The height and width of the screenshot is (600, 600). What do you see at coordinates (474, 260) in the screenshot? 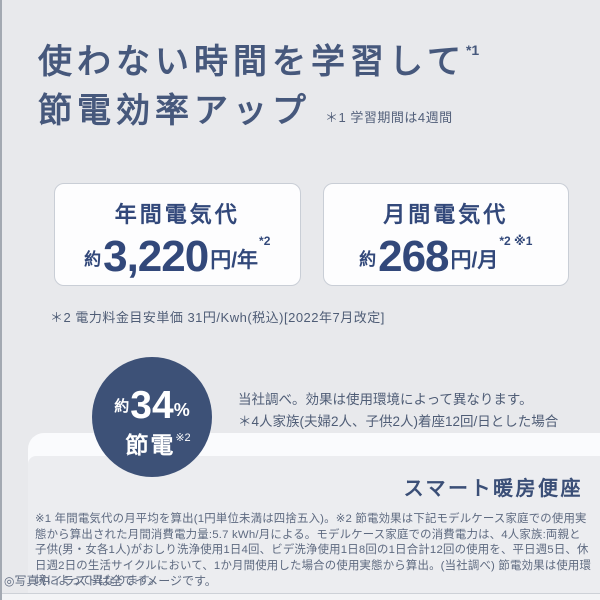
I see `monthly-unit: 円/月` at bounding box center [474, 260].